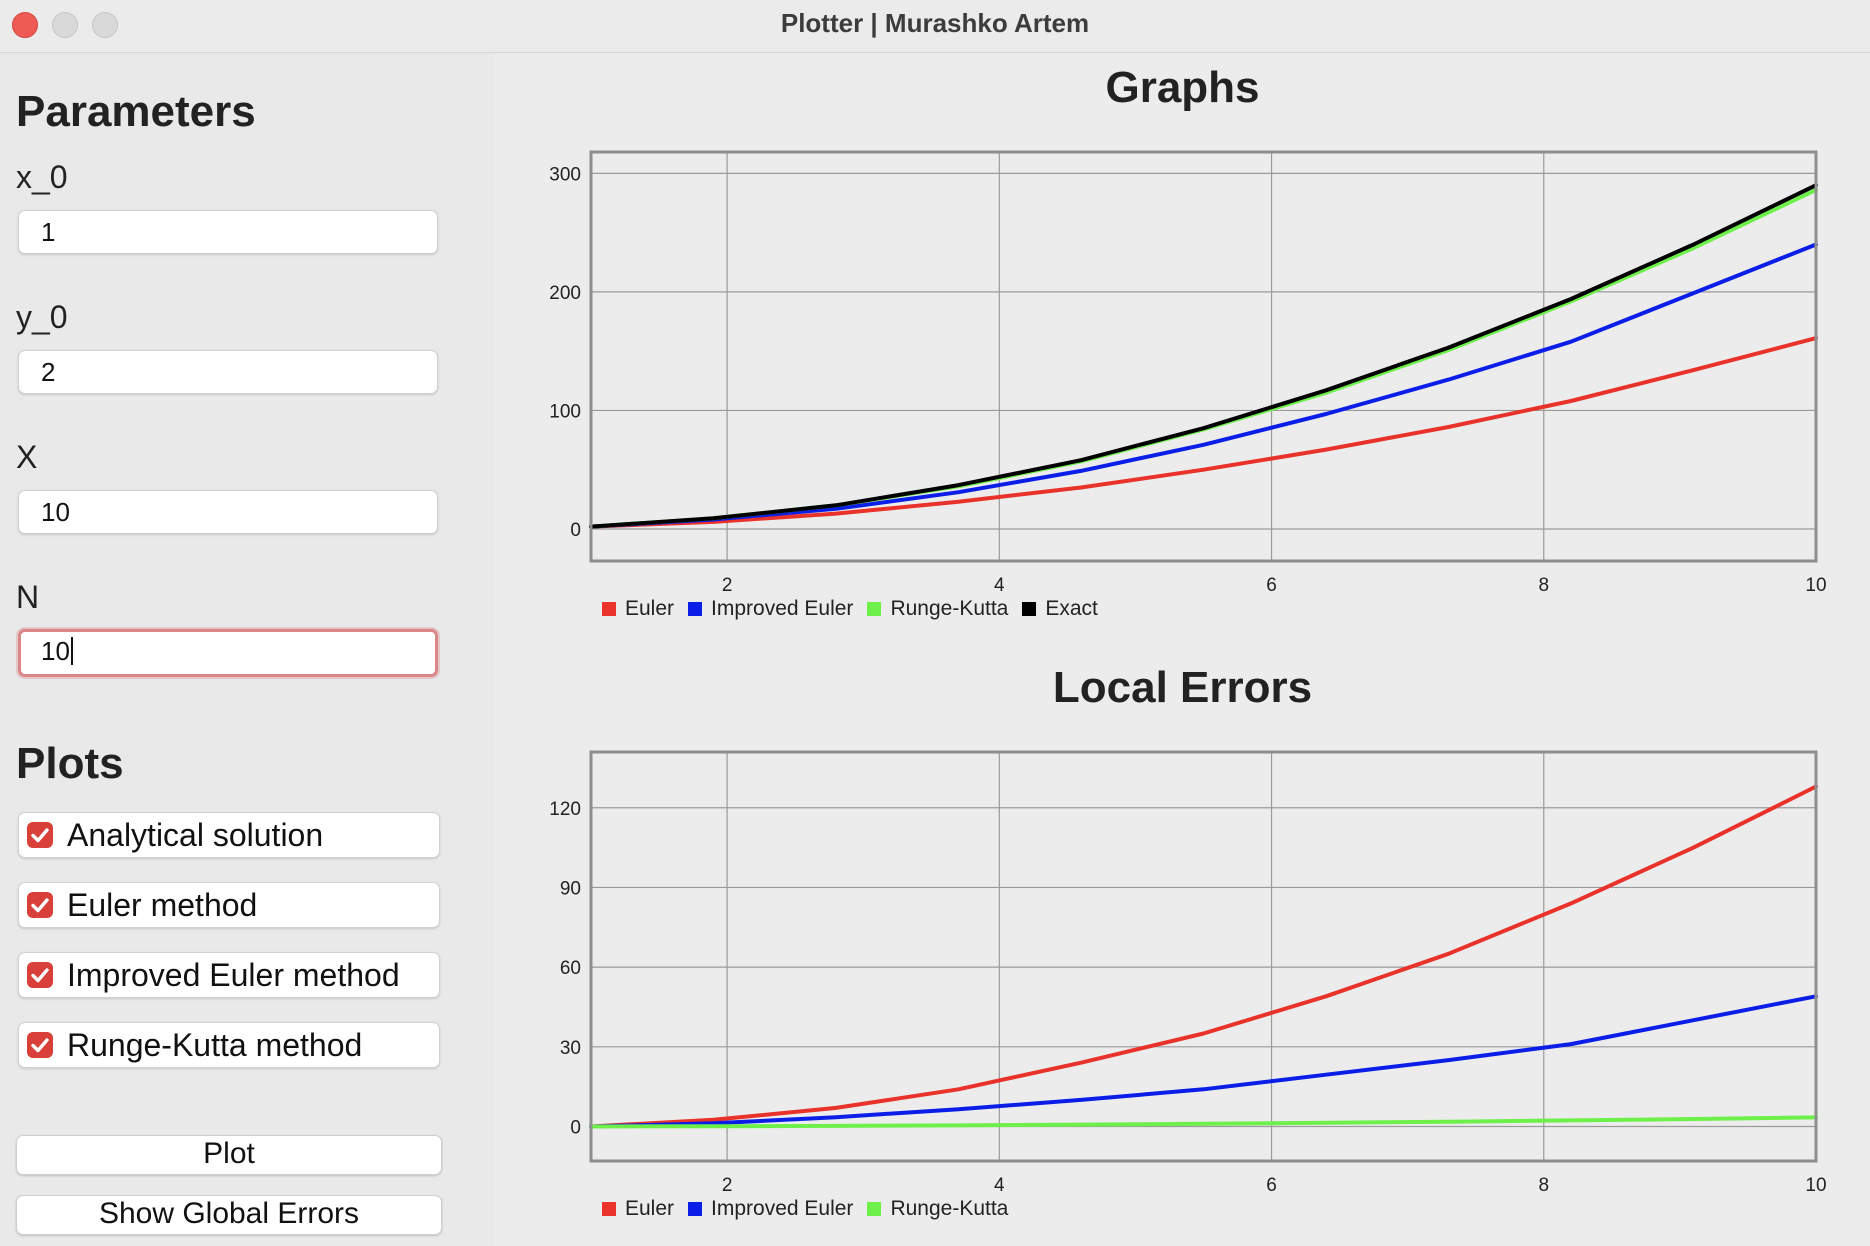  What do you see at coordinates (228, 512) in the screenshot?
I see `x-end-input: 10` at bounding box center [228, 512].